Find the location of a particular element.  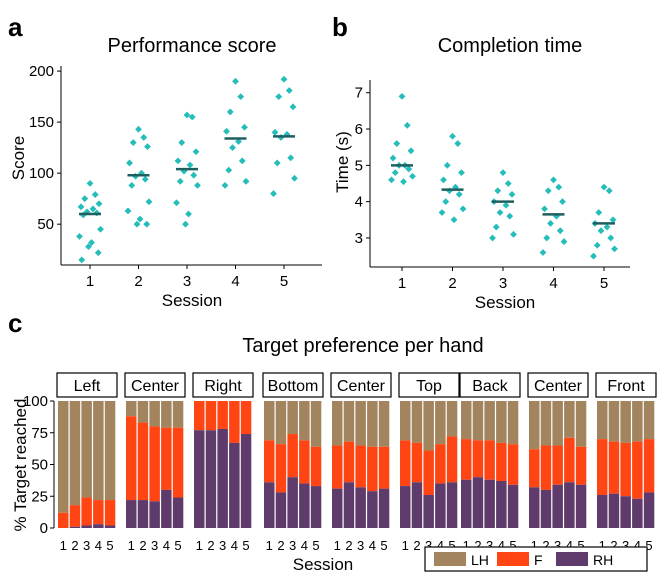

facet-label-box is located at coordinates (361, 385).